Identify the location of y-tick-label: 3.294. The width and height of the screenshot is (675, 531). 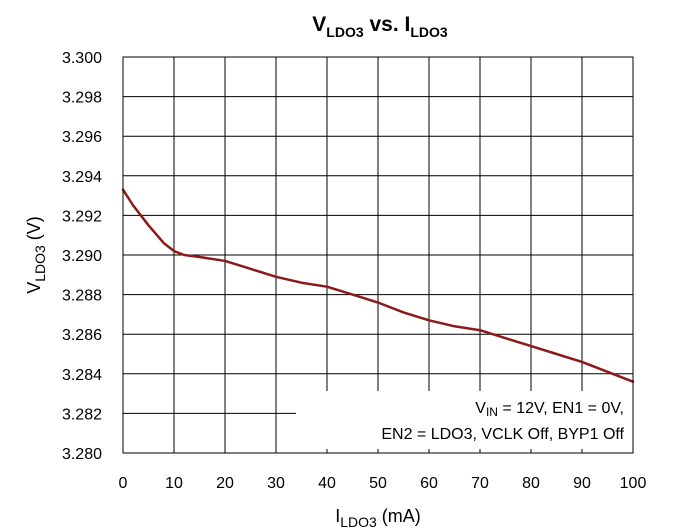
(82, 177).